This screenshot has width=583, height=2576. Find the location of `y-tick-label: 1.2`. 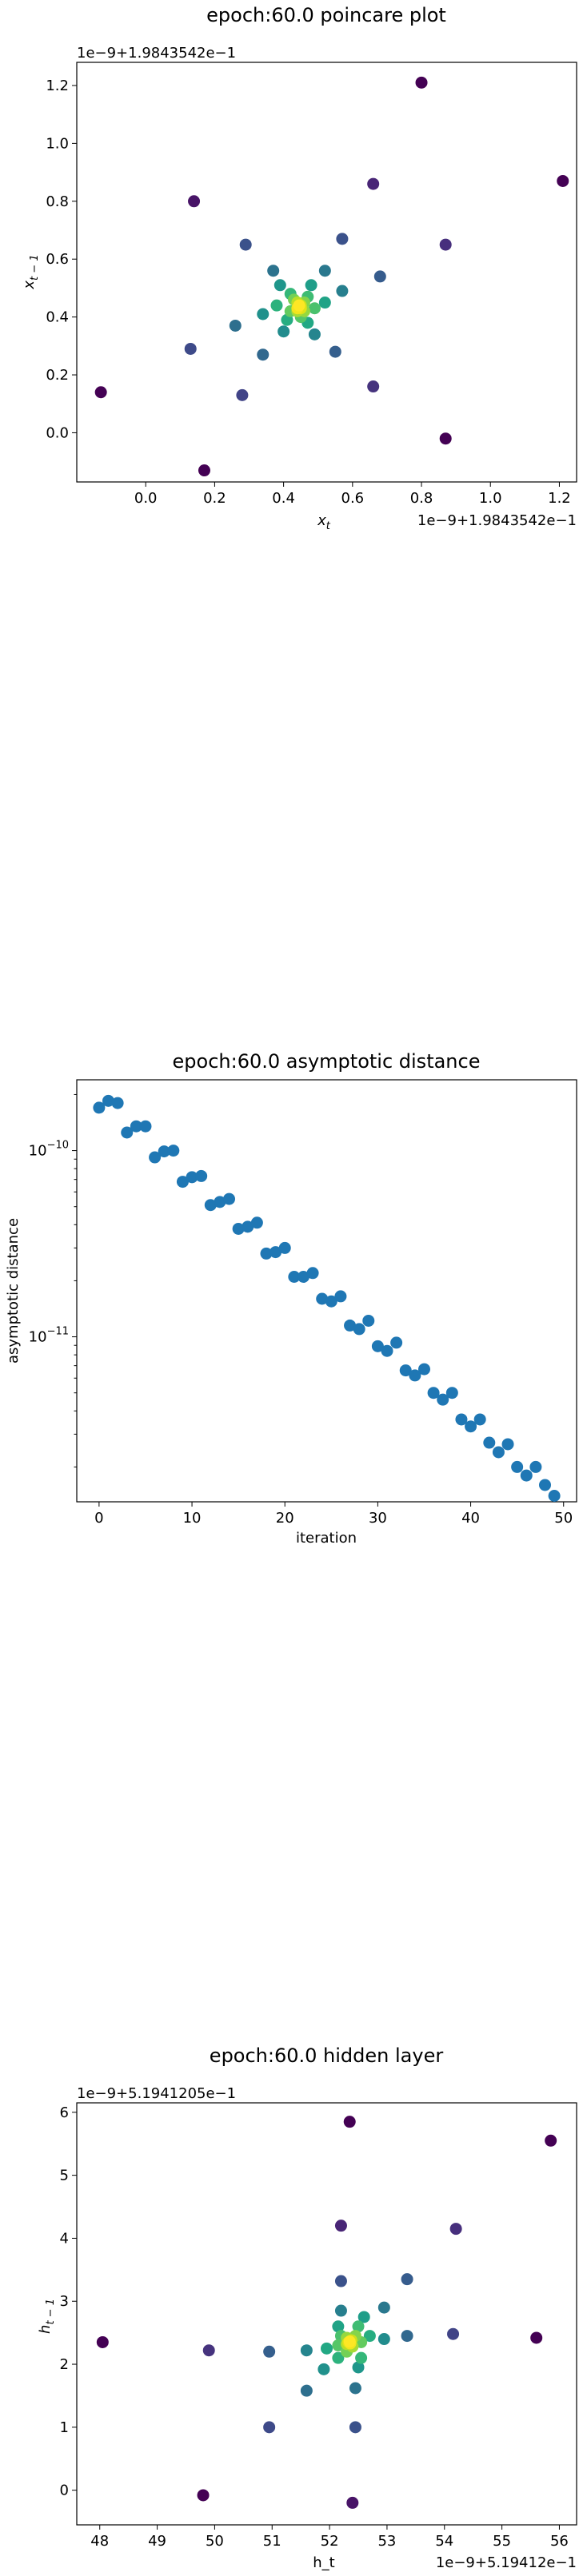

y-tick-label: 1.2 is located at coordinates (57, 86).